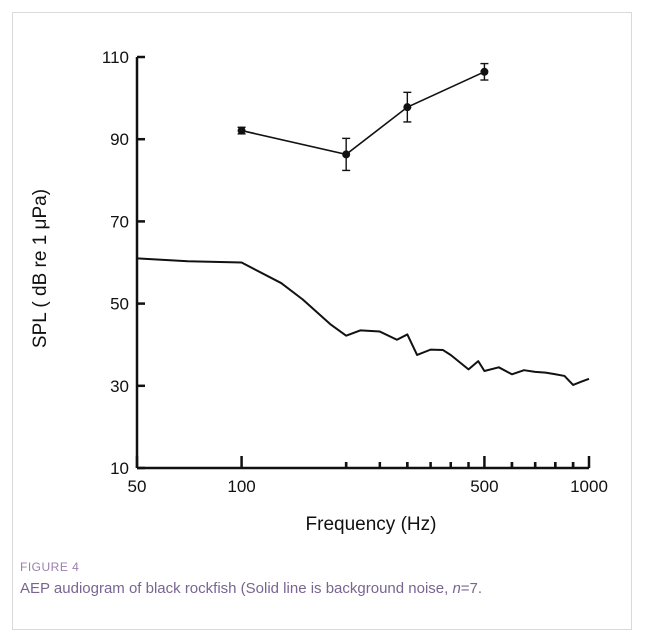 The width and height of the screenshot is (646, 643). What do you see at coordinates (589, 486) in the screenshot?
I see `x-tick-label: 1000` at bounding box center [589, 486].